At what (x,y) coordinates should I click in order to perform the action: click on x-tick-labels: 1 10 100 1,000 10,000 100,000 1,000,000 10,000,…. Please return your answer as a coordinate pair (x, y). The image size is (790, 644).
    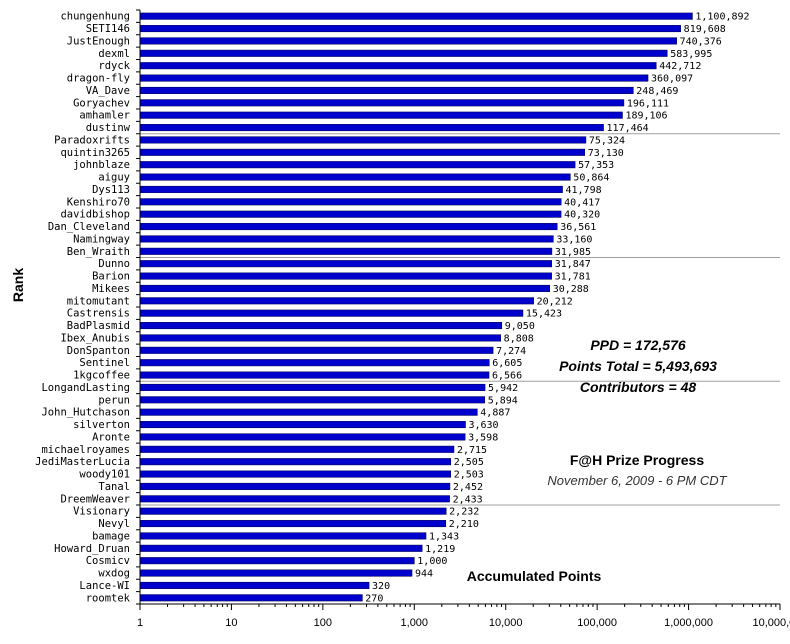
    Looking at the image, I should click on (463, 623).